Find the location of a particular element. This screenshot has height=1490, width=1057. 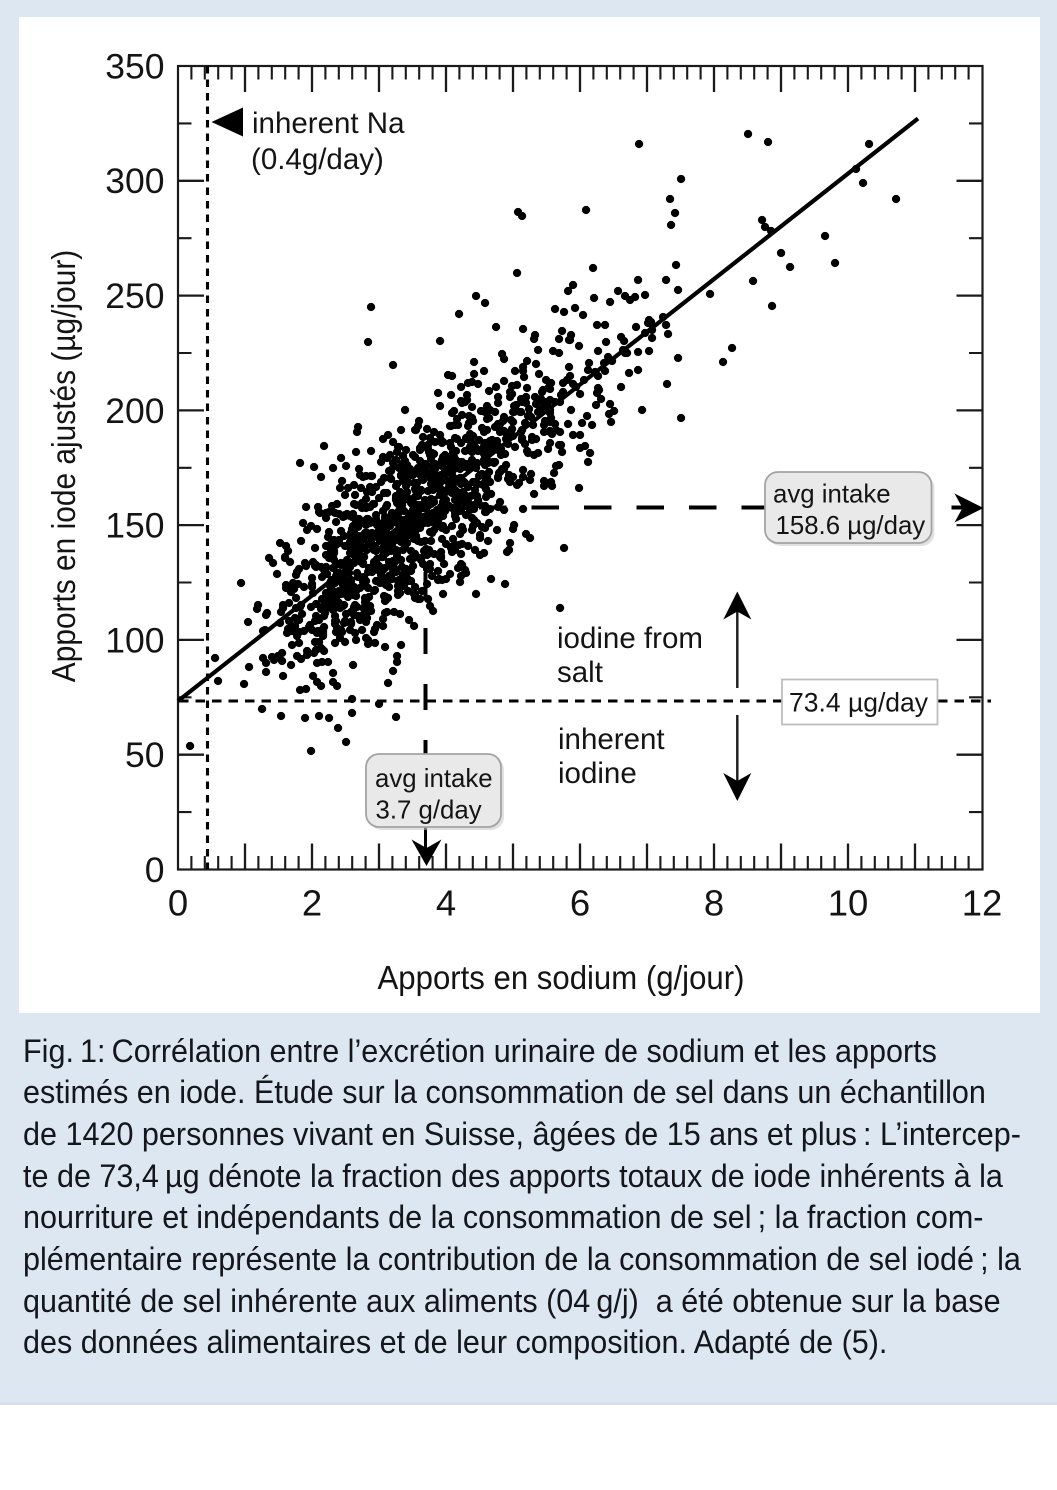

svg-text: iodine from is located at coordinates (630, 638).